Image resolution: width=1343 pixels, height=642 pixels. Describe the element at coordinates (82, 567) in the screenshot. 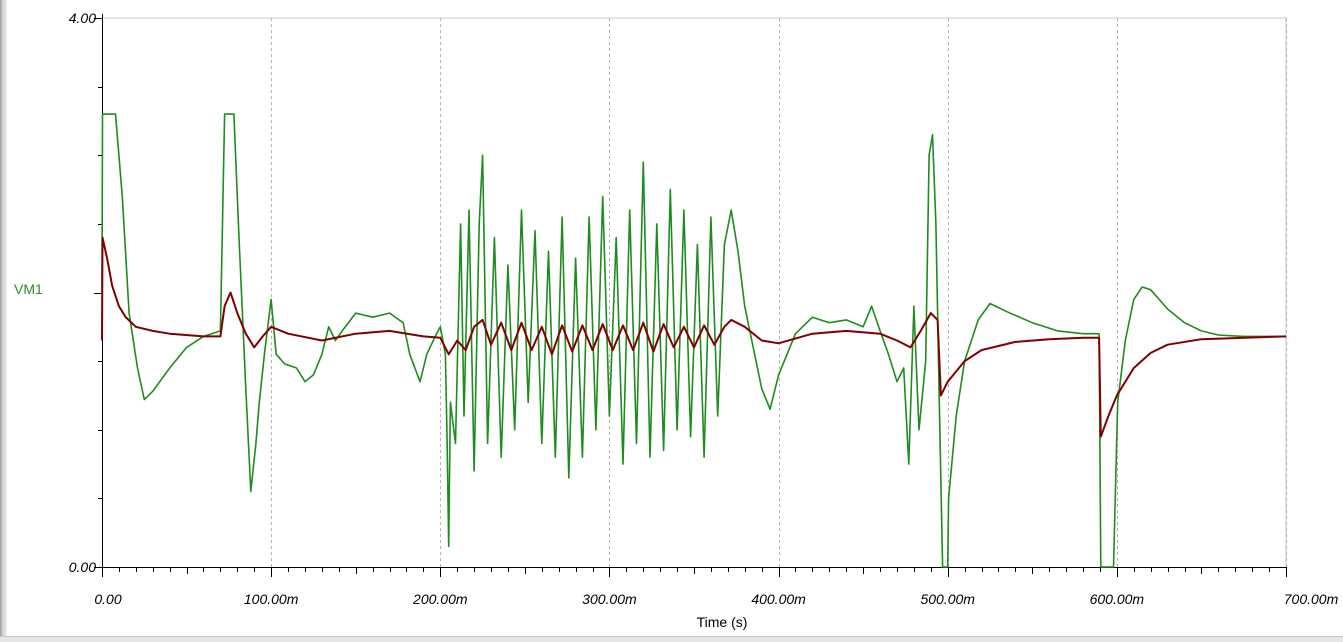

I see `y-tick-label-bottom: 0.00` at that location.